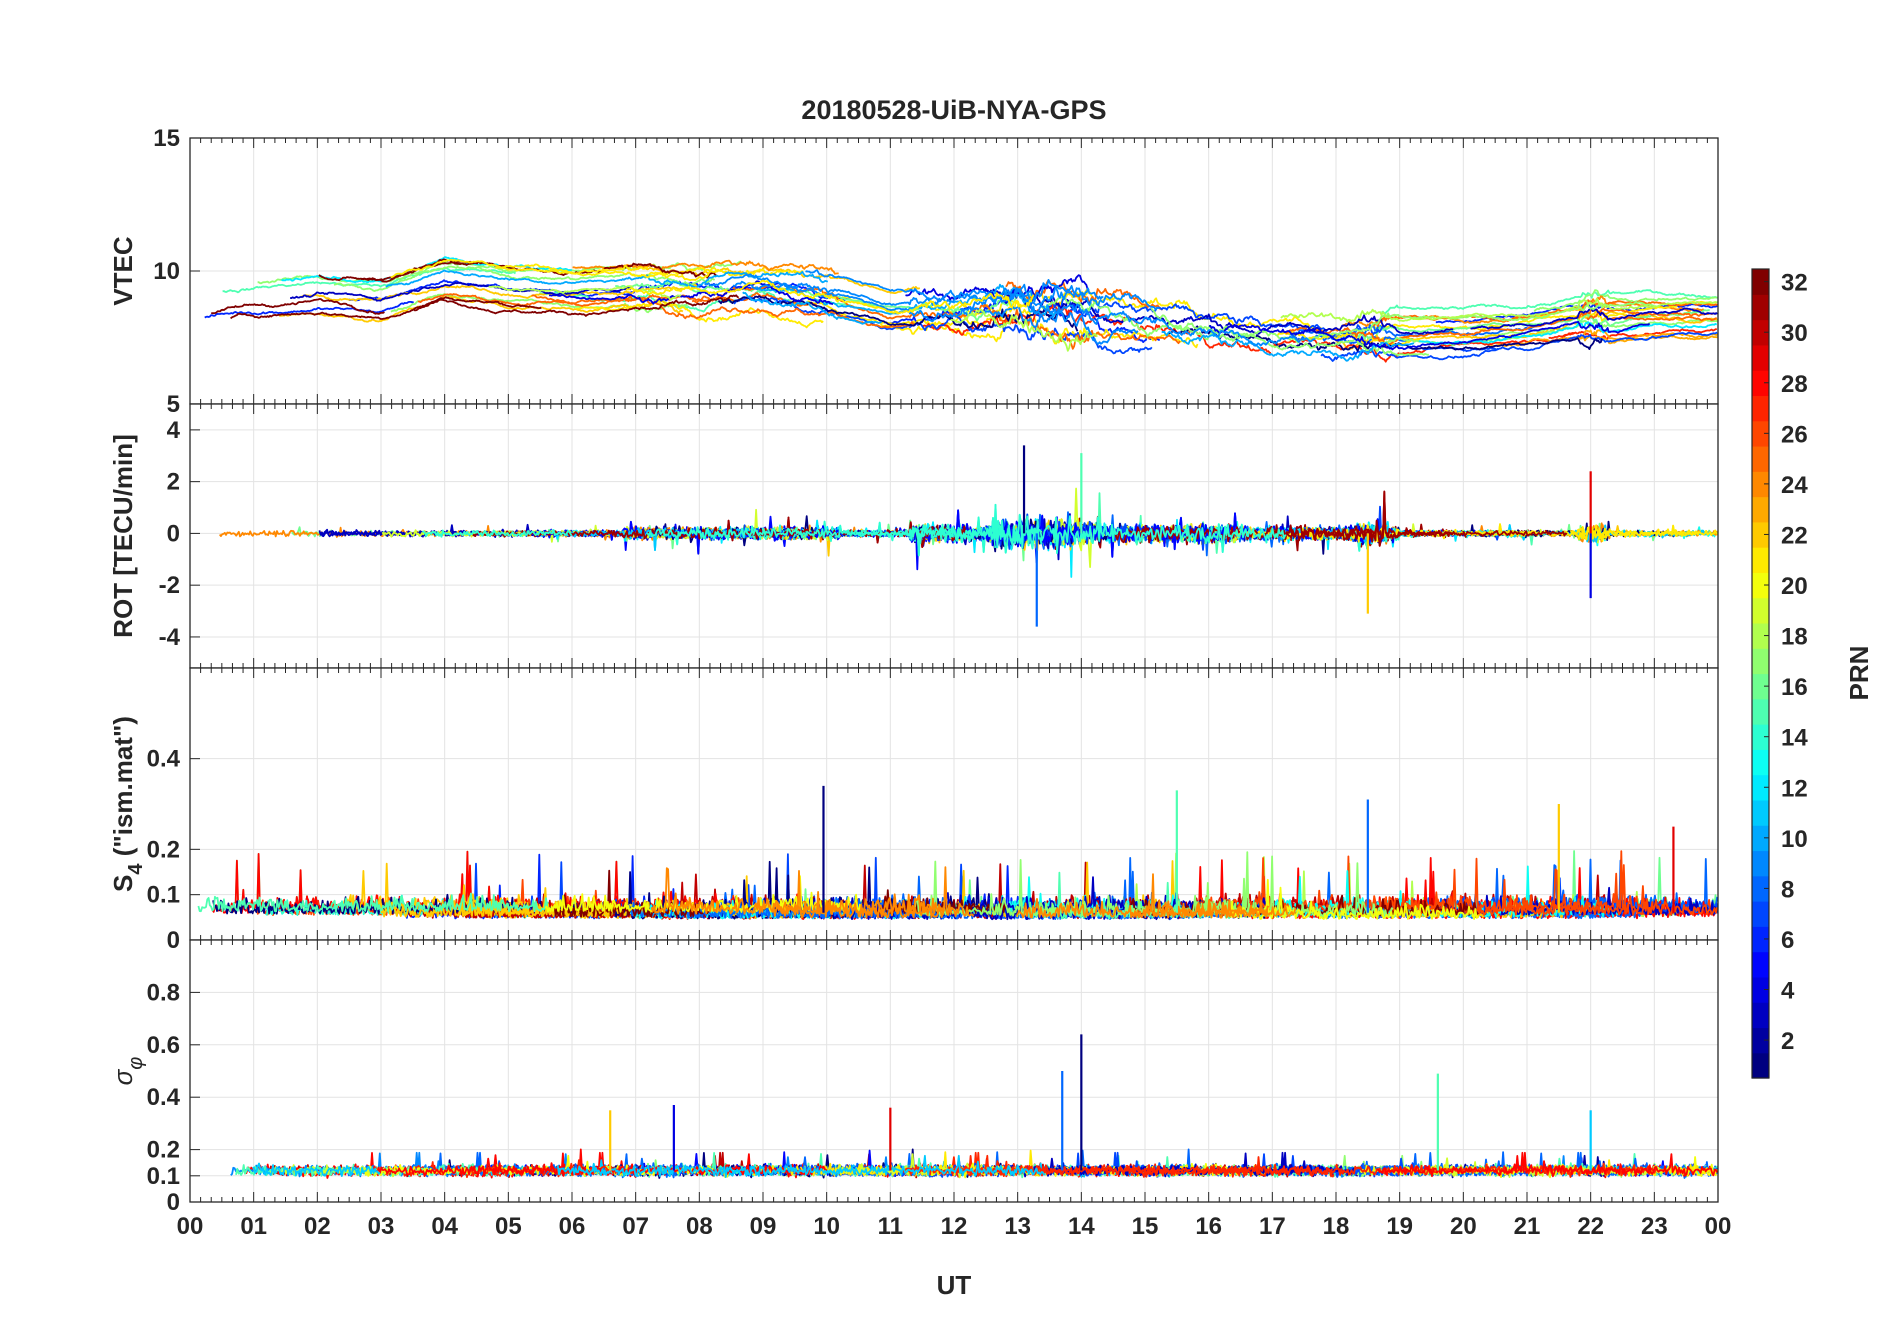 This screenshot has height=1330, width=1902. What do you see at coordinates (1859, 673) in the screenshot?
I see `colorbar-label: PRN` at bounding box center [1859, 673].